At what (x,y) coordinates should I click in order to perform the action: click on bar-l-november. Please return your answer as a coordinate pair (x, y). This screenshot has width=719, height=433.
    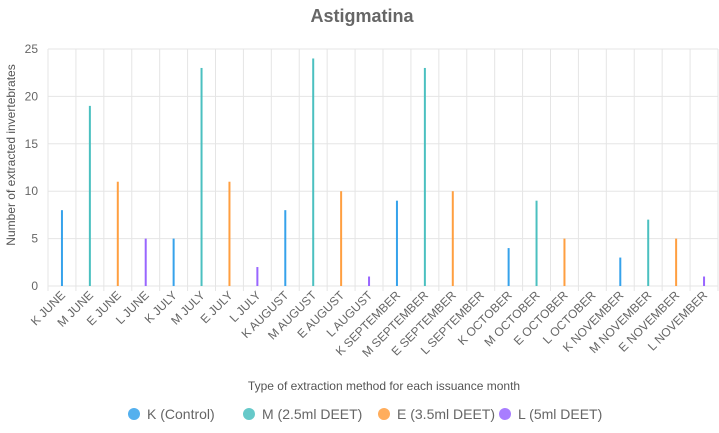
    Looking at the image, I should click on (704, 281).